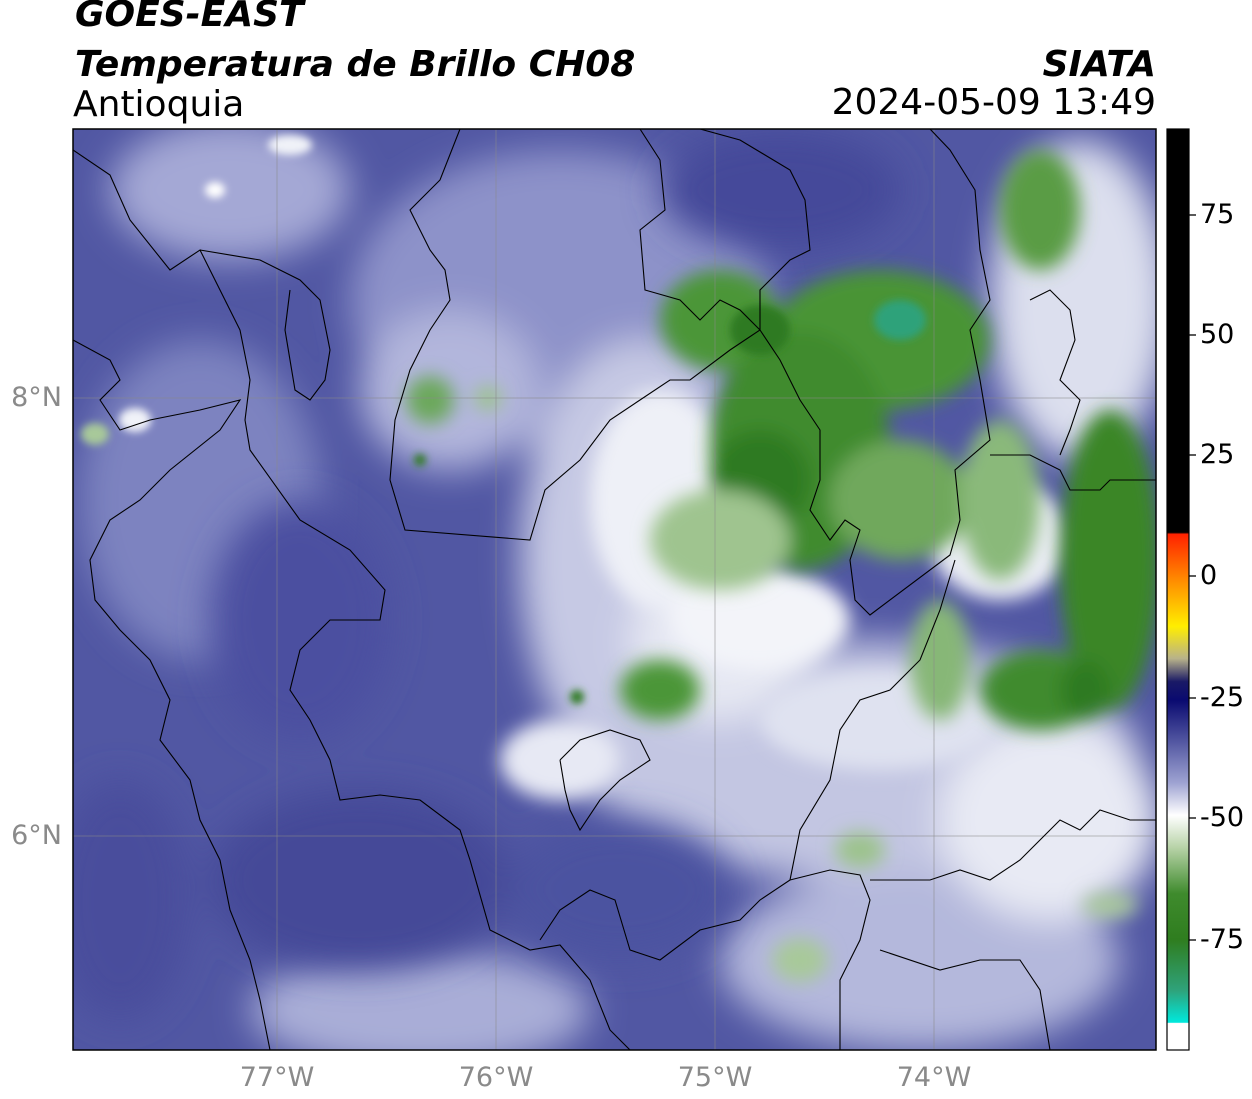 This screenshot has height=1099, width=1252. What do you see at coordinates (1192, 577) in the screenshot?
I see `colorbar-ticks` at bounding box center [1192, 577].